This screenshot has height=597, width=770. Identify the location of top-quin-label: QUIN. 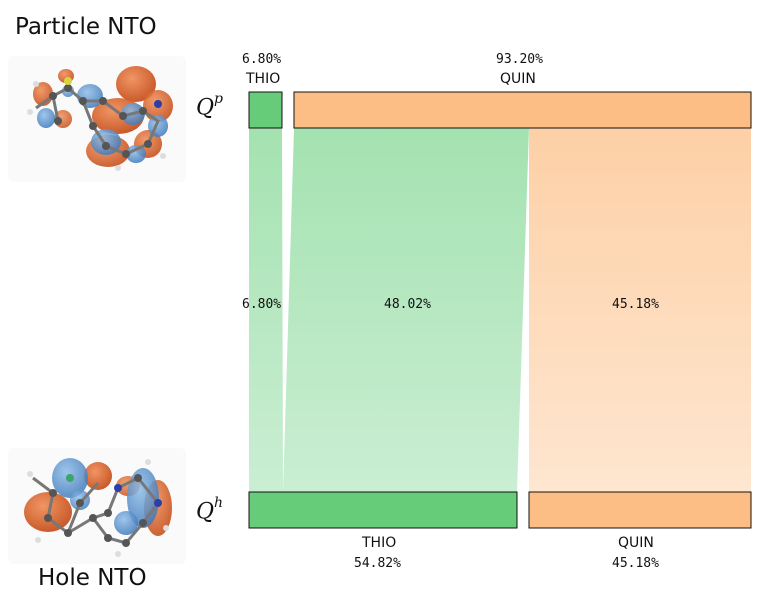
(518, 79).